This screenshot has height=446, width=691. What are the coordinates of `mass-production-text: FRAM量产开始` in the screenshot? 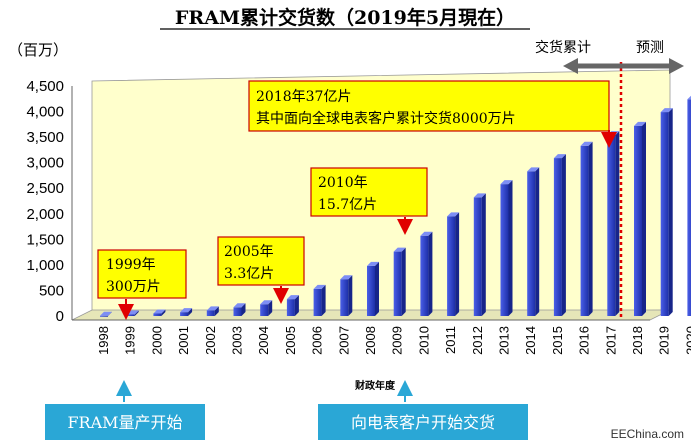 It's located at (124, 422).